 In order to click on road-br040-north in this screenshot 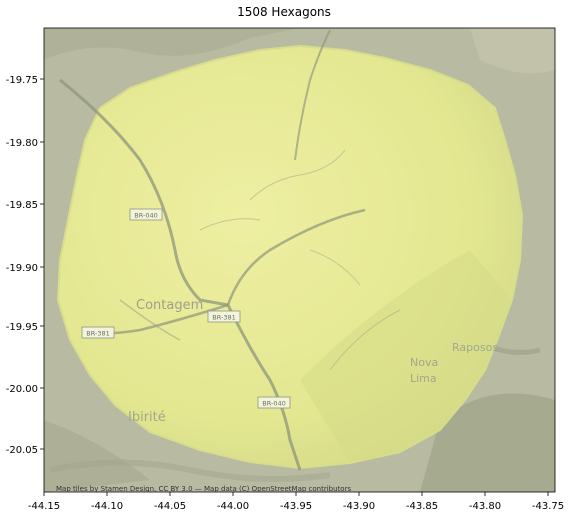, I will do `click(144, 192)`.